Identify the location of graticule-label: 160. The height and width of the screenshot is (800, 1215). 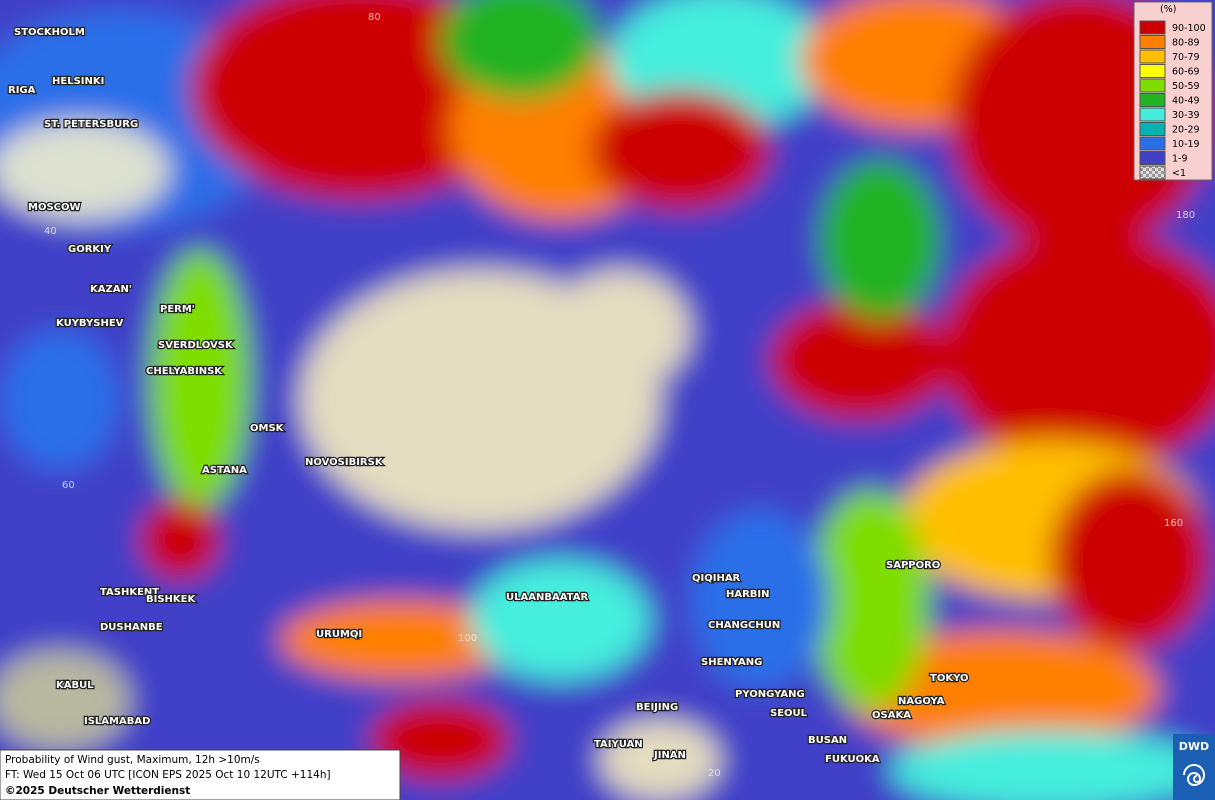
(1173, 523).